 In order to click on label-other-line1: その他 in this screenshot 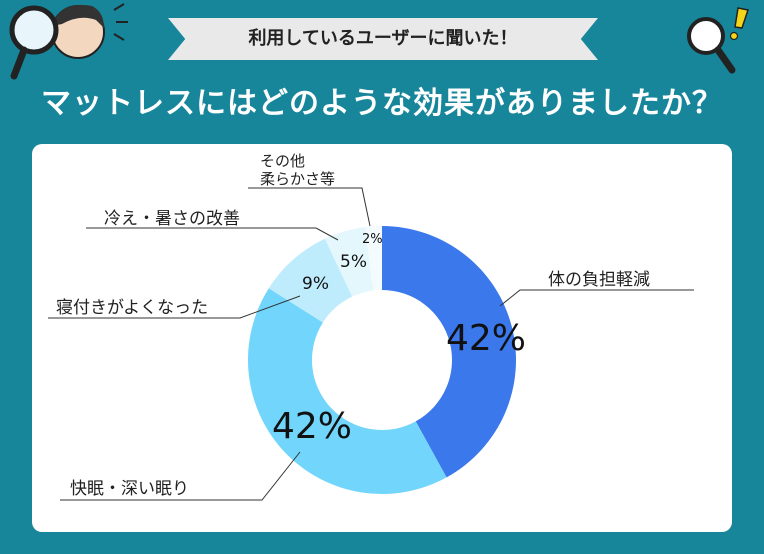, I will do `click(283, 161)`.